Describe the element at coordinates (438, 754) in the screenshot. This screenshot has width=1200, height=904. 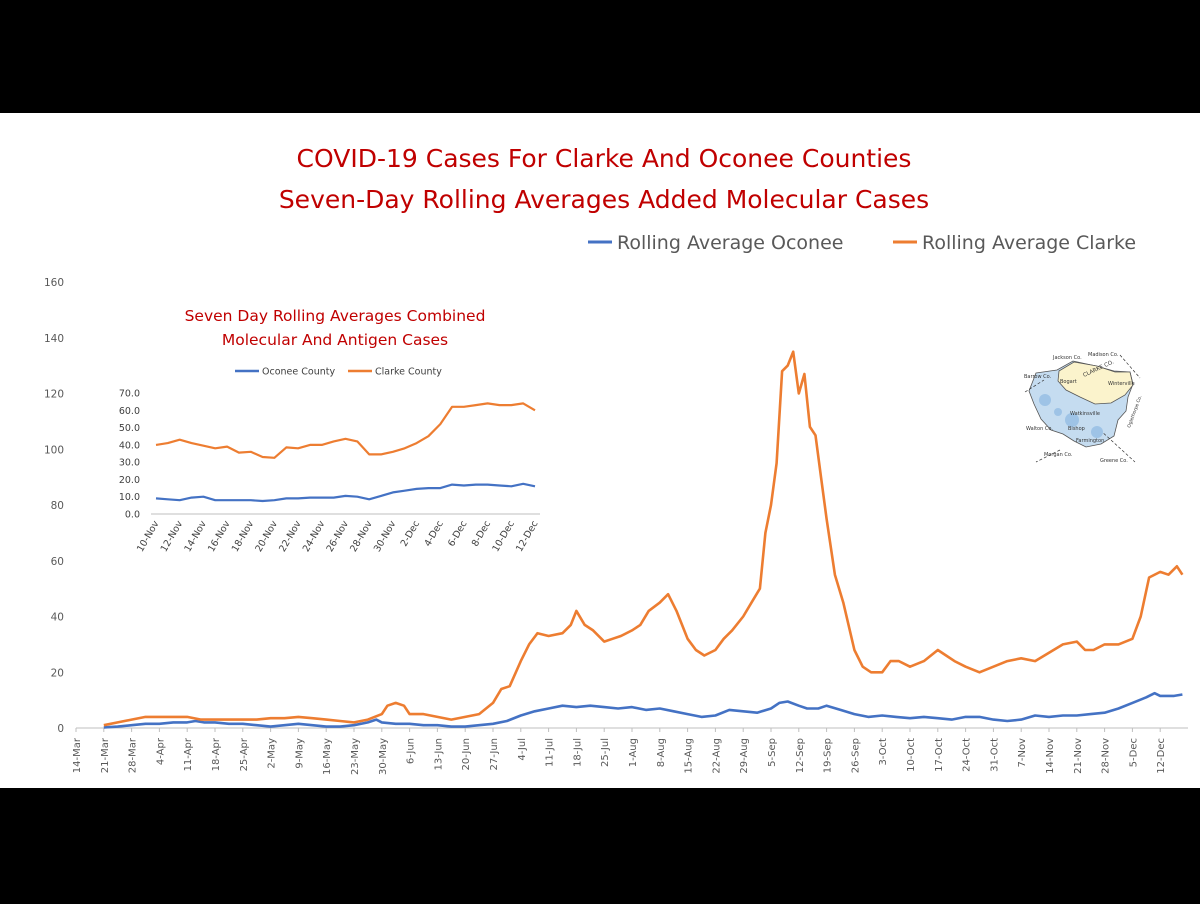
I see `main-x-tick-label: 13-Jun` at that location.